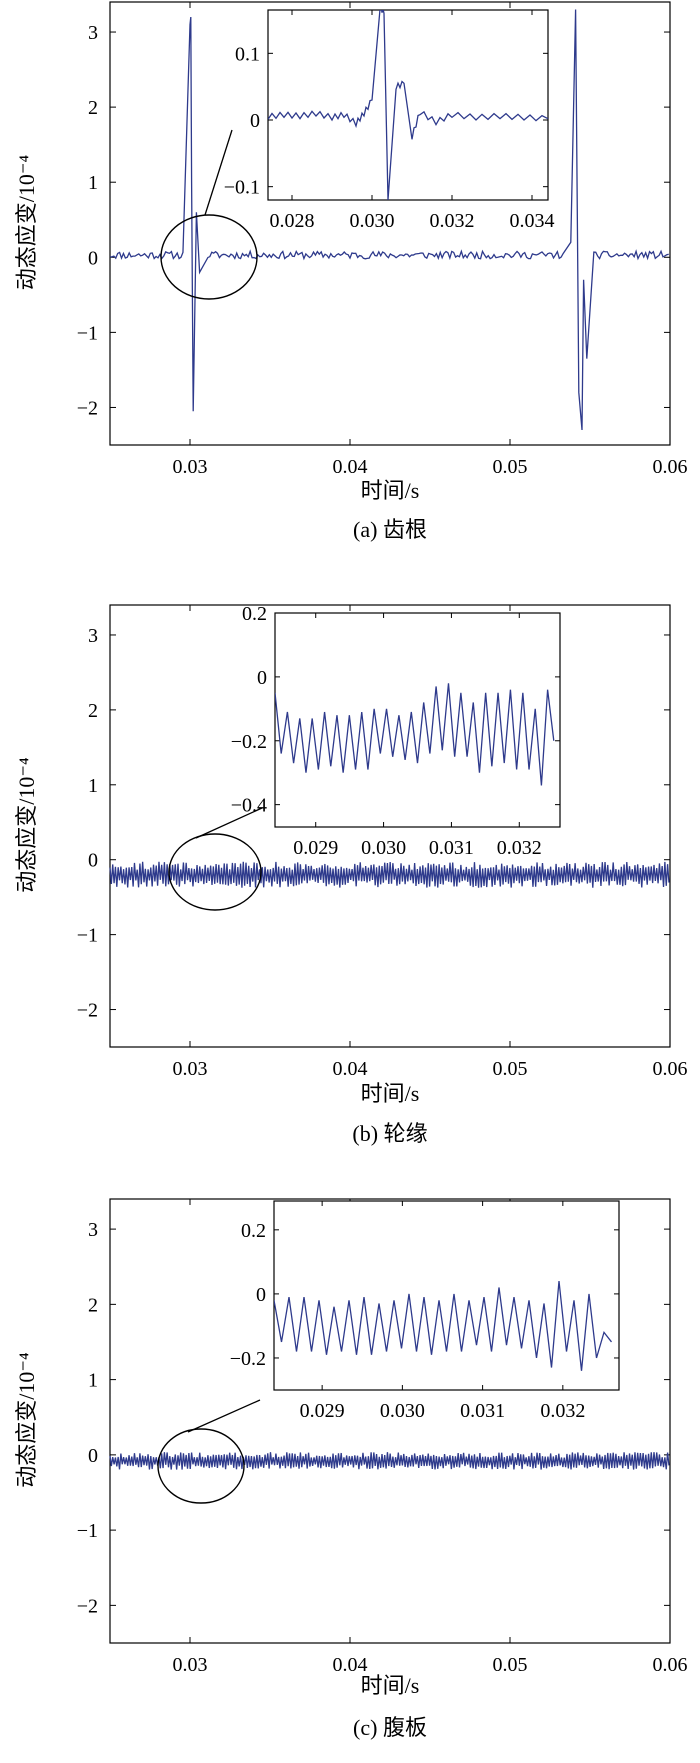 This screenshot has height=1763, width=700. Describe the element at coordinates (247, 54) in the screenshot. I see `inset-y-tick-label: 0.1` at that location.